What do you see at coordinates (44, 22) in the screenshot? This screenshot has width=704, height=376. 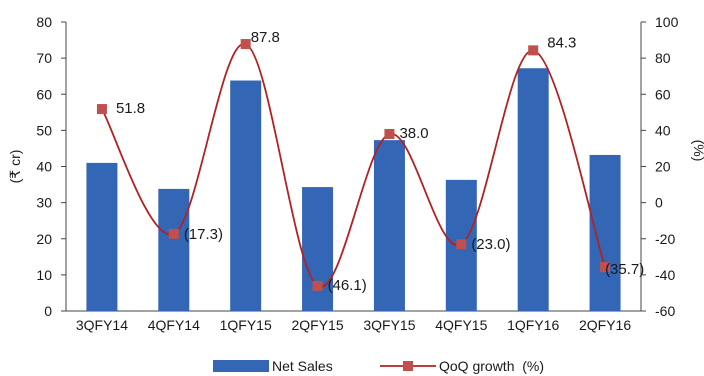 I see `left-tick-label: 80` at bounding box center [44, 22].